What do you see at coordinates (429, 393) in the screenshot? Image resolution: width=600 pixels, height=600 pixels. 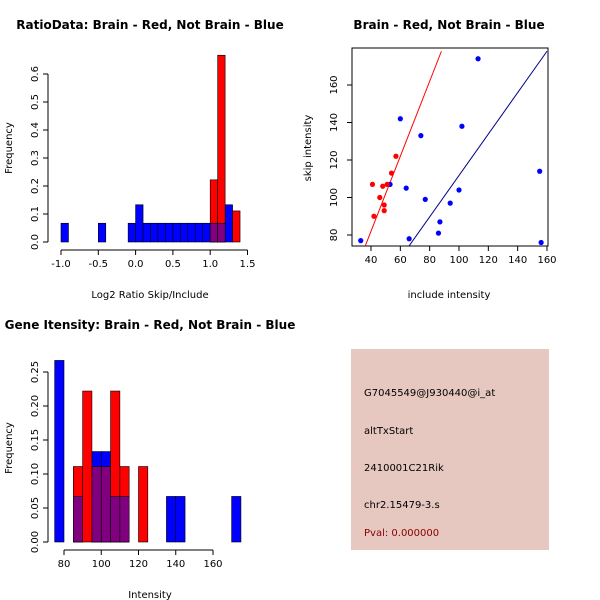 I see `info-probe-id: G7045549@J930440@i_at` at bounding box center [429, 393].